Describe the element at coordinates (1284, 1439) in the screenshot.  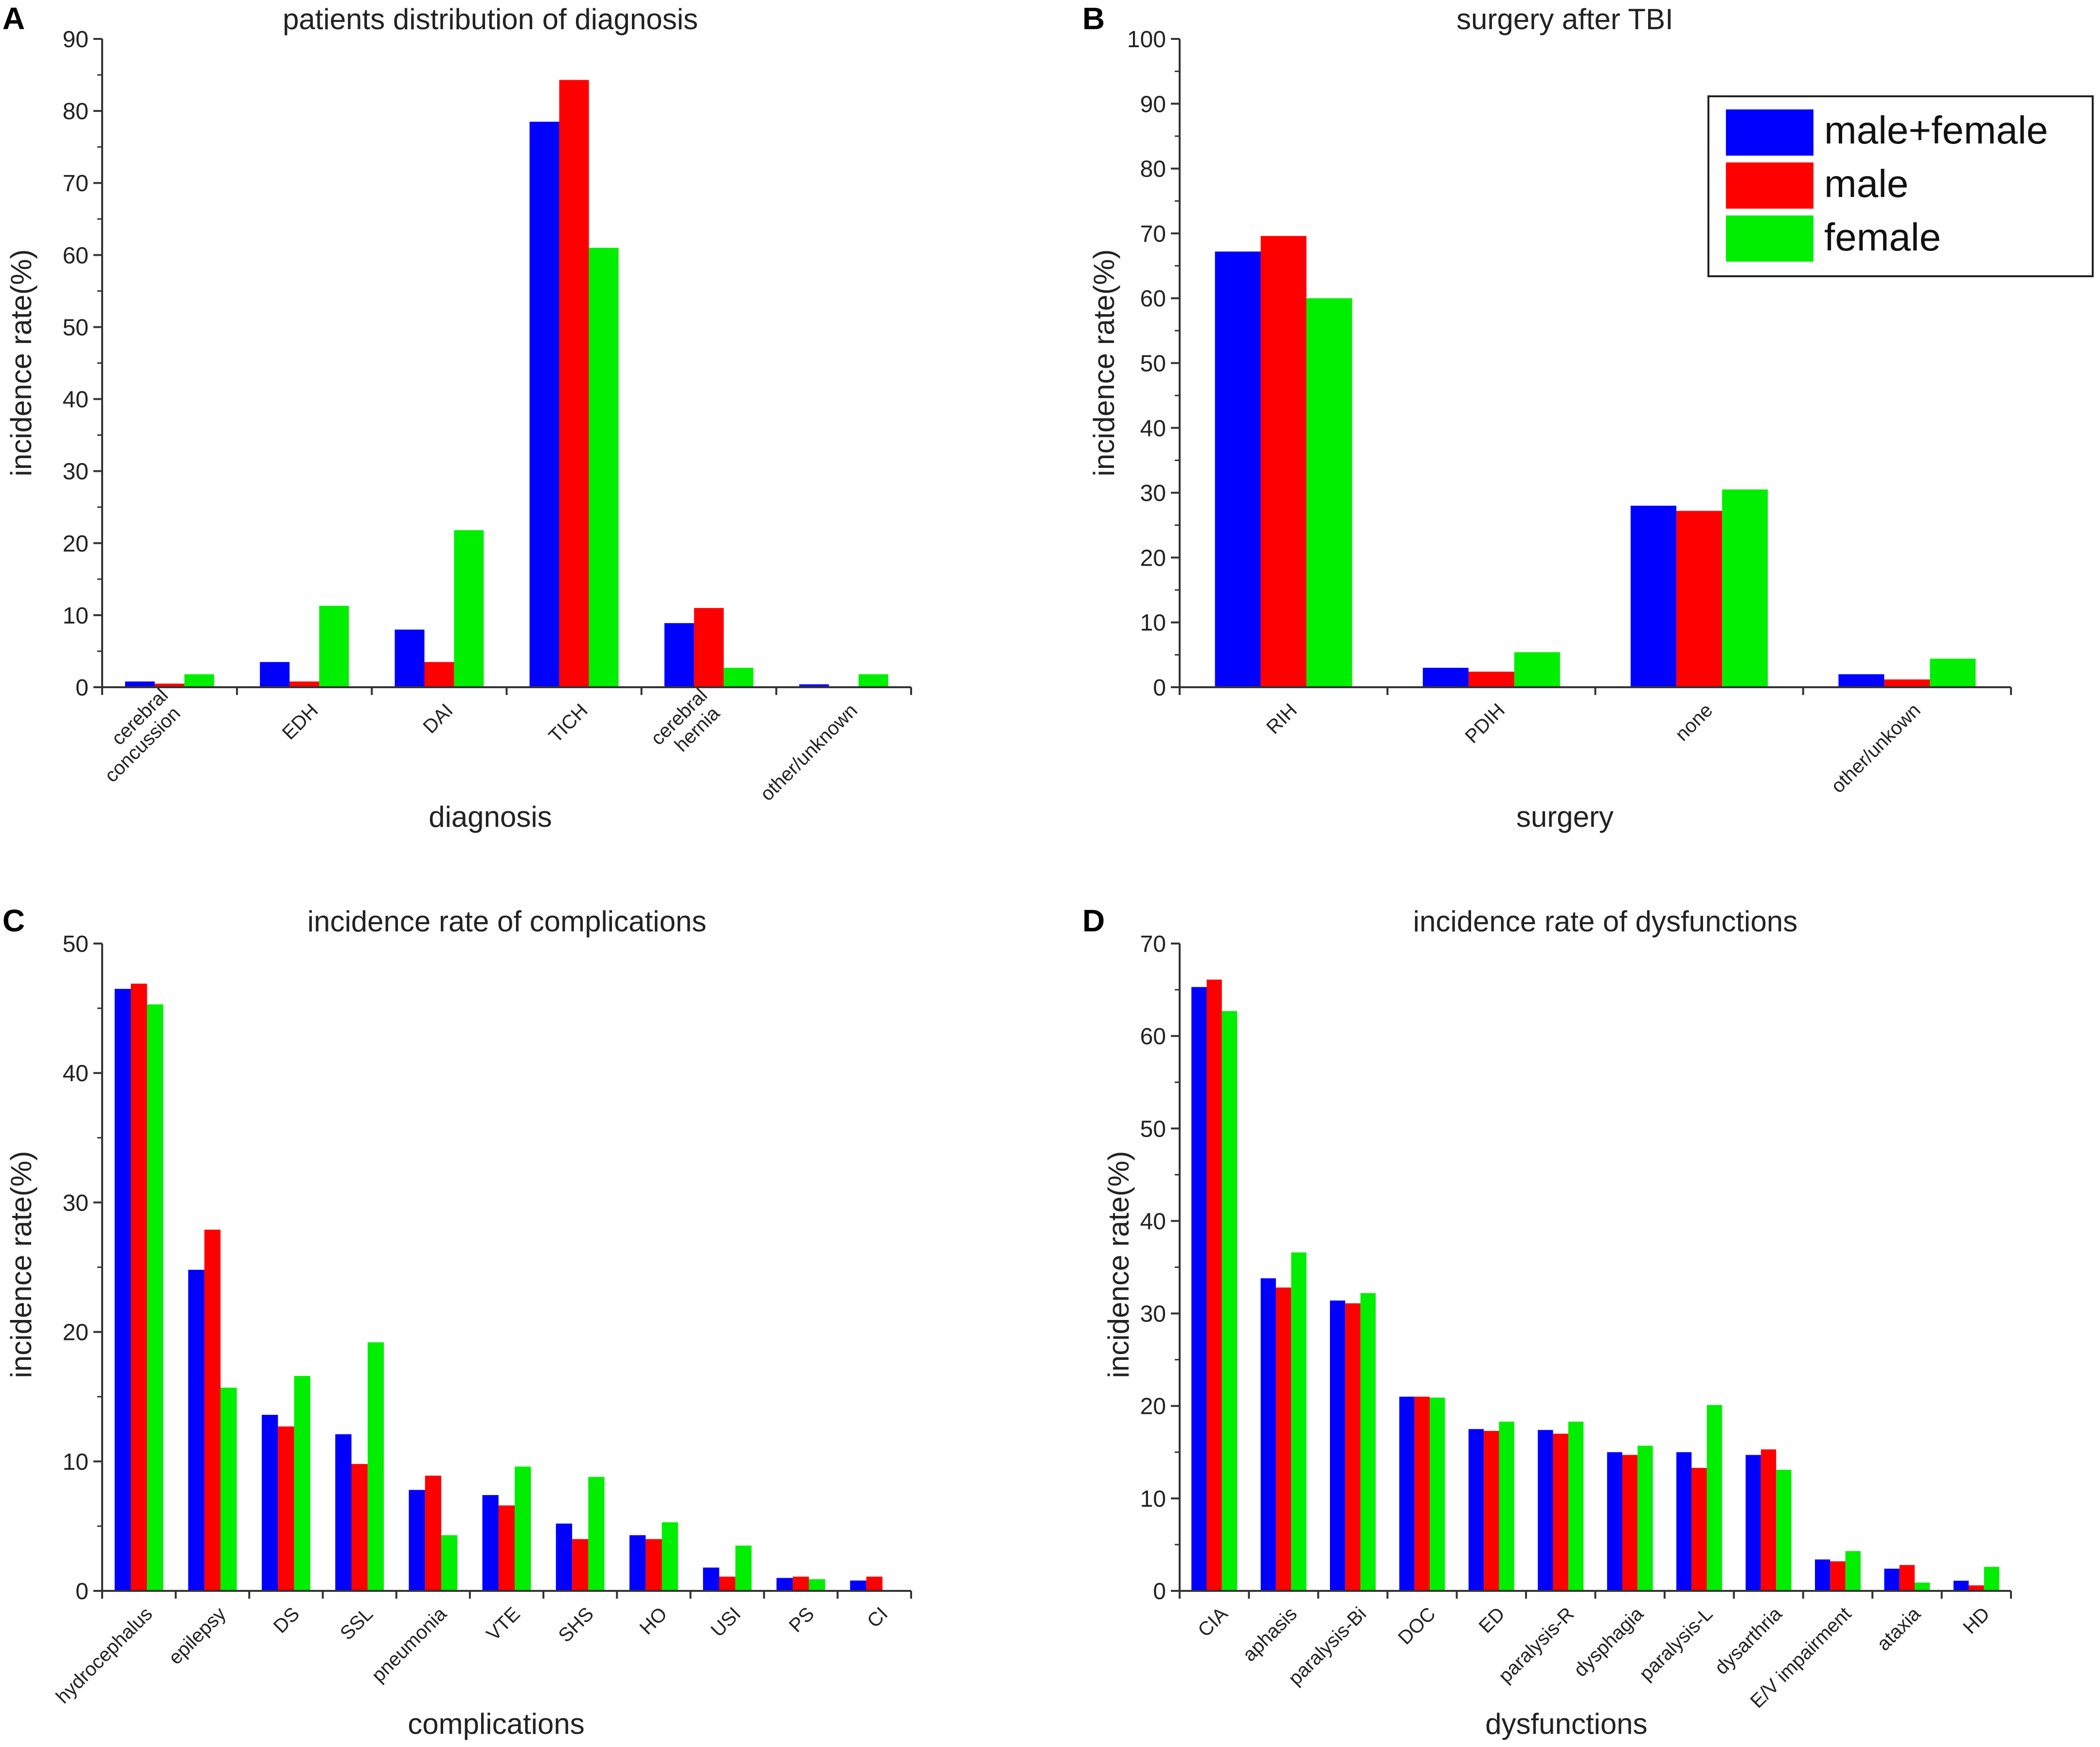
I see `panel-d-bar-aphasis-male` at that location.